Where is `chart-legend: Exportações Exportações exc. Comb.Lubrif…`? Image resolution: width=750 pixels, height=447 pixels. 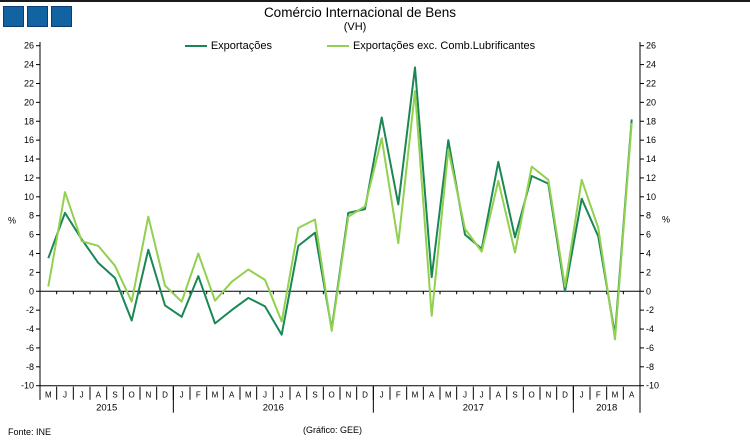 chart-legend: Exportações Exportações exc. Comb.Lubrif… is located at coordinates (360, 46).